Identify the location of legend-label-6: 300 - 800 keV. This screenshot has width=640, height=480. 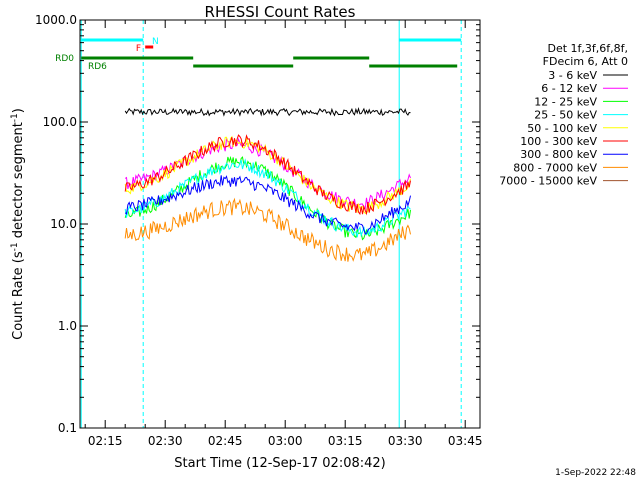
(558, 154).